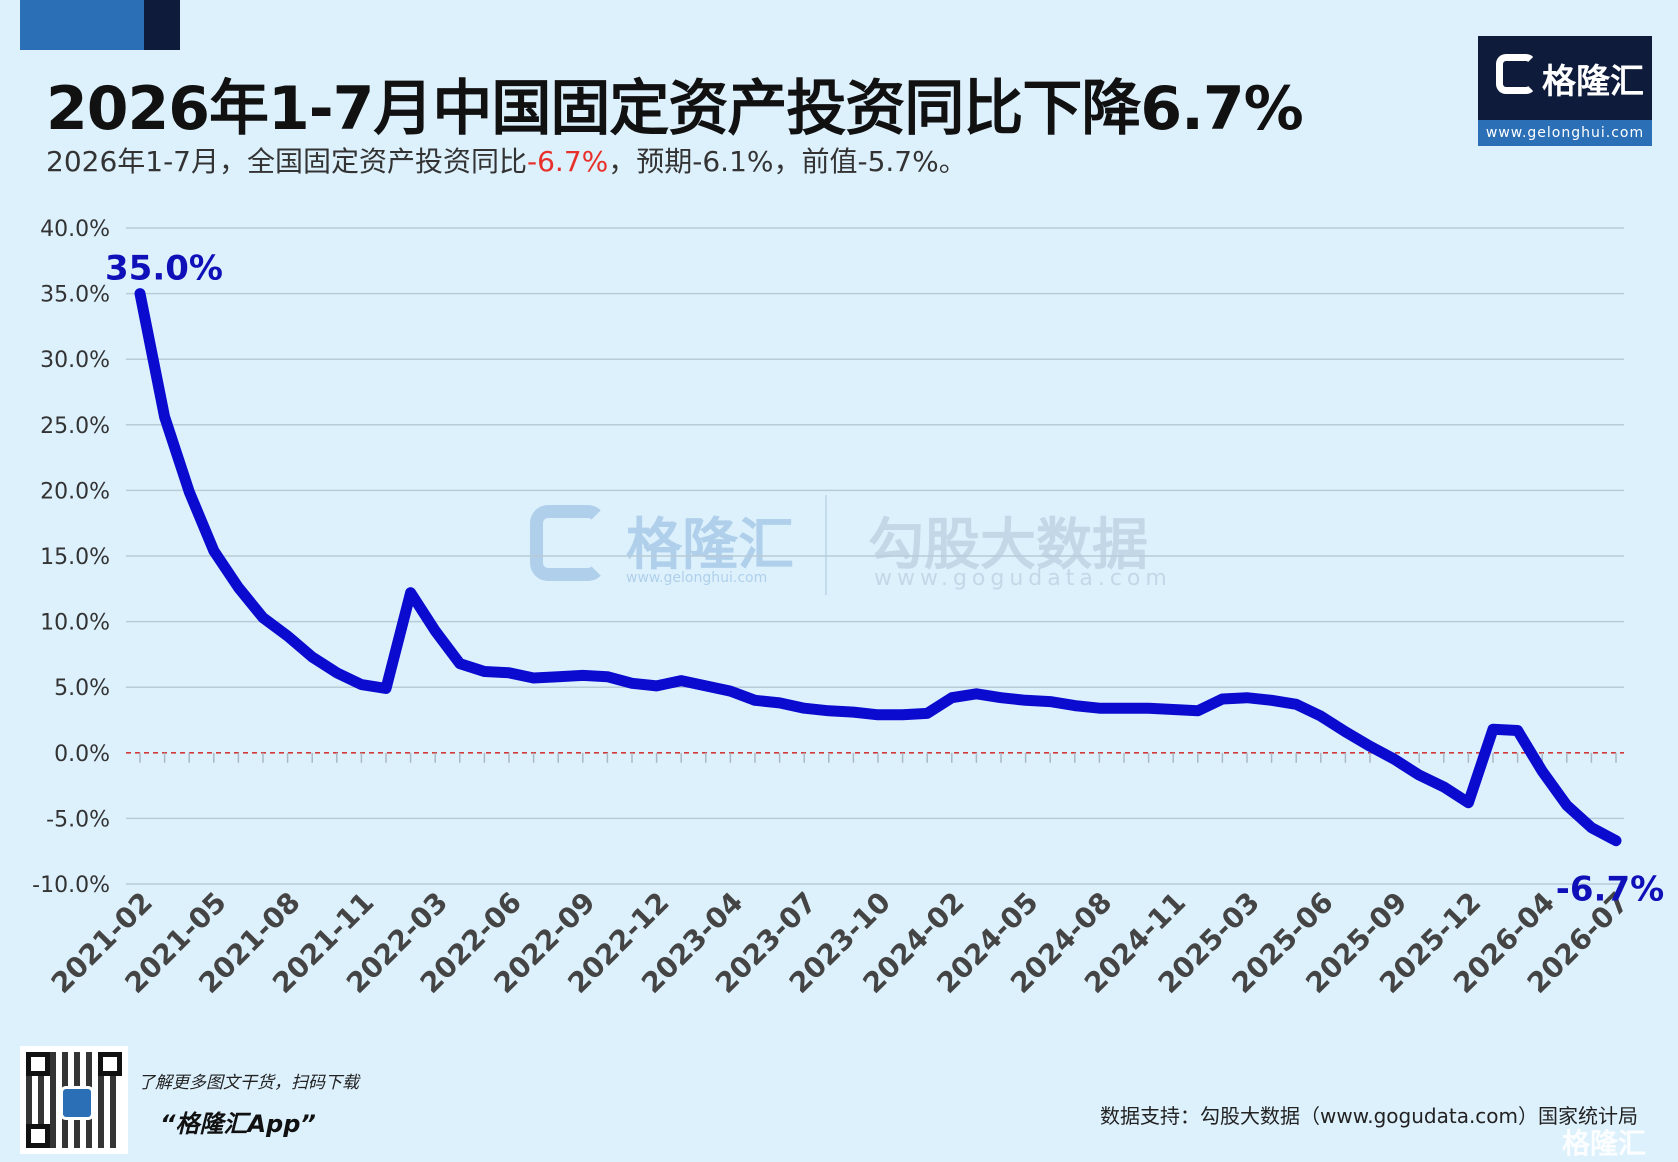 The height and width of the screenshot is (1162, 1678). Describe the element at coordinates (75, 623) in the screenshot. I see `y-tick-label: 10.0%` at that location.